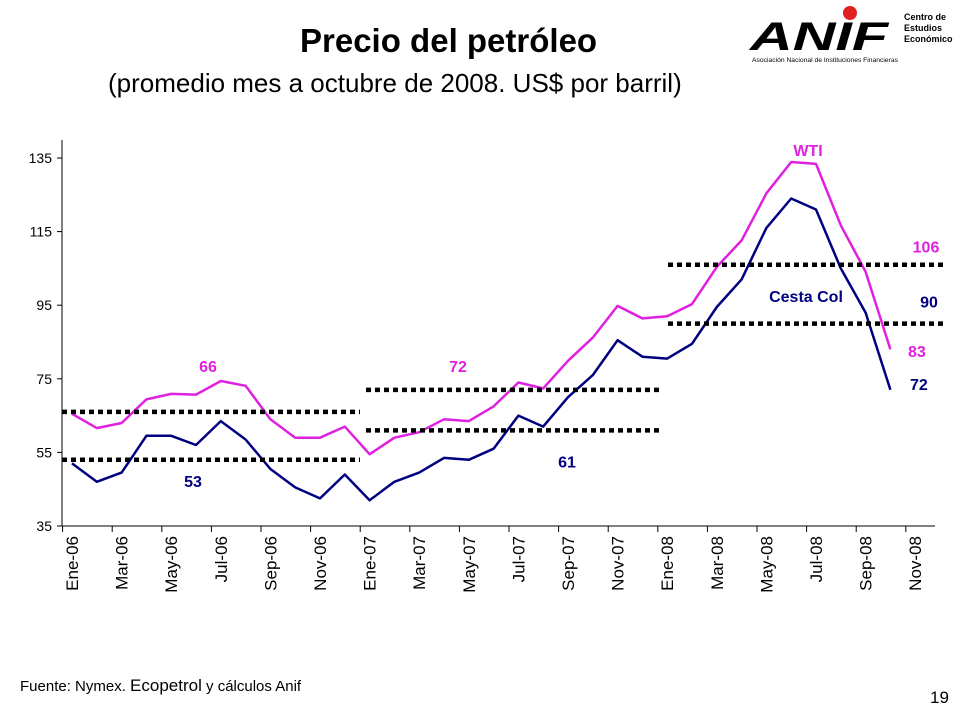  What do you see at coordinates (923, 28) in the screenshot?
I see `logo-side-text-2: Estudios` at bounding box center [923, 28].